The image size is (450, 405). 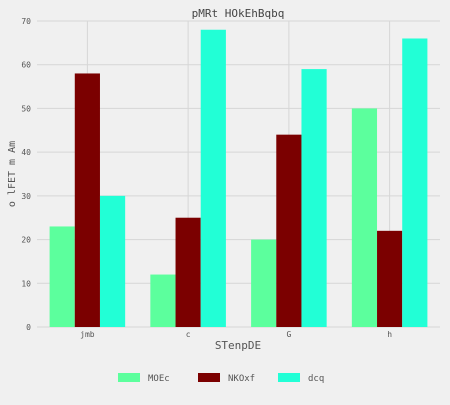 What do you see at coordinates (389, 334) in the screenshot?
I see `x-tick-label: h` at bounding box center [389, 334].